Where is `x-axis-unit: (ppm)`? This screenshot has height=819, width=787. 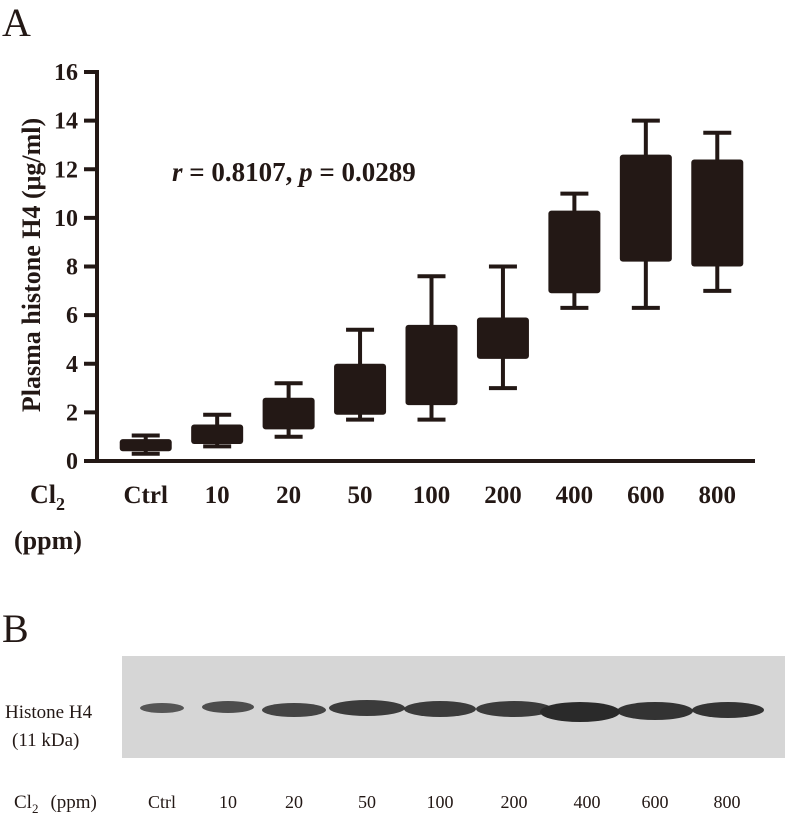 x-axis-unit: (ppm) is located at coordinates (48, 540).